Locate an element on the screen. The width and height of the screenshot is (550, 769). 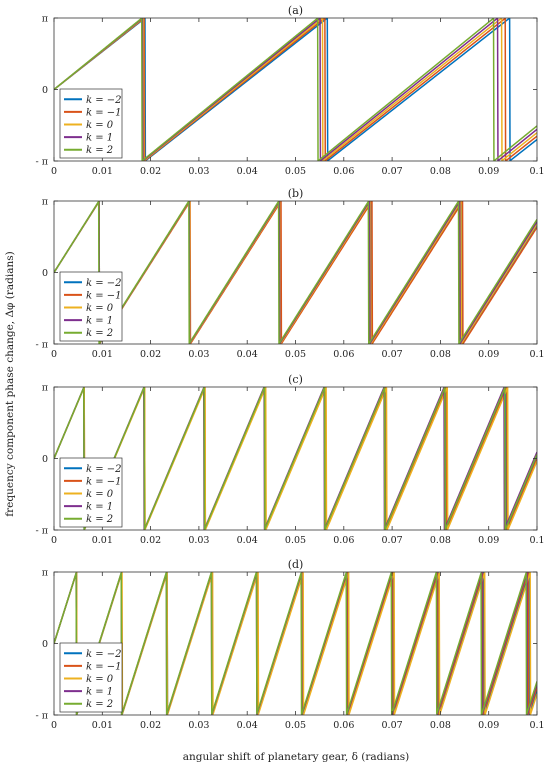
chart-title: (b) is located at coordinates (296, 193).